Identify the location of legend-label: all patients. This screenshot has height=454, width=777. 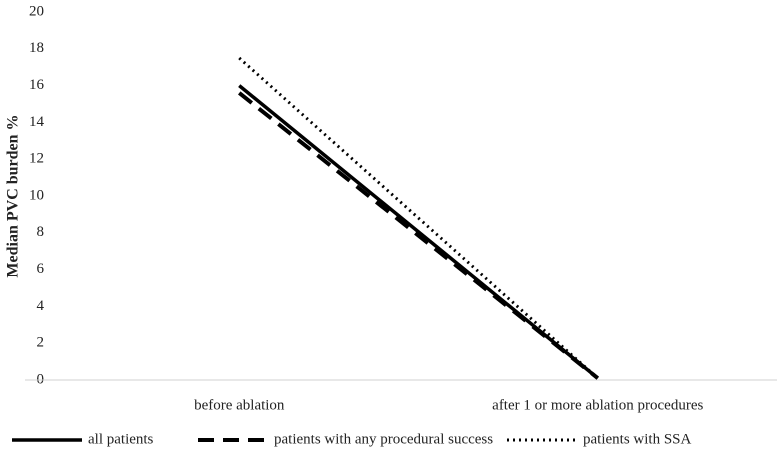
(121, 439).